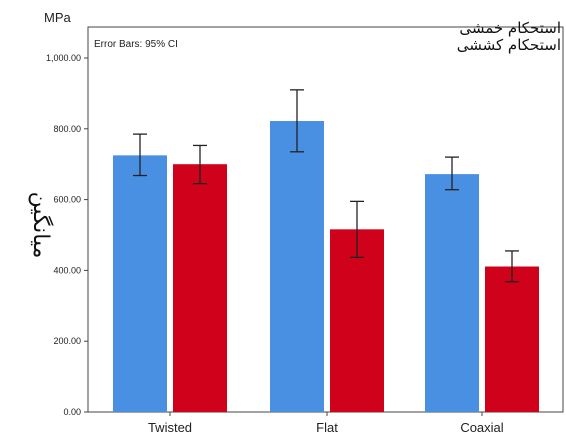 This screenshot has width=566, height=436. Describe the element at coordinates (67, 235) in the screenshot. I see `y-axis: 0.00 200.00 400.00 600.00 800.00 1,000.00` at that location.